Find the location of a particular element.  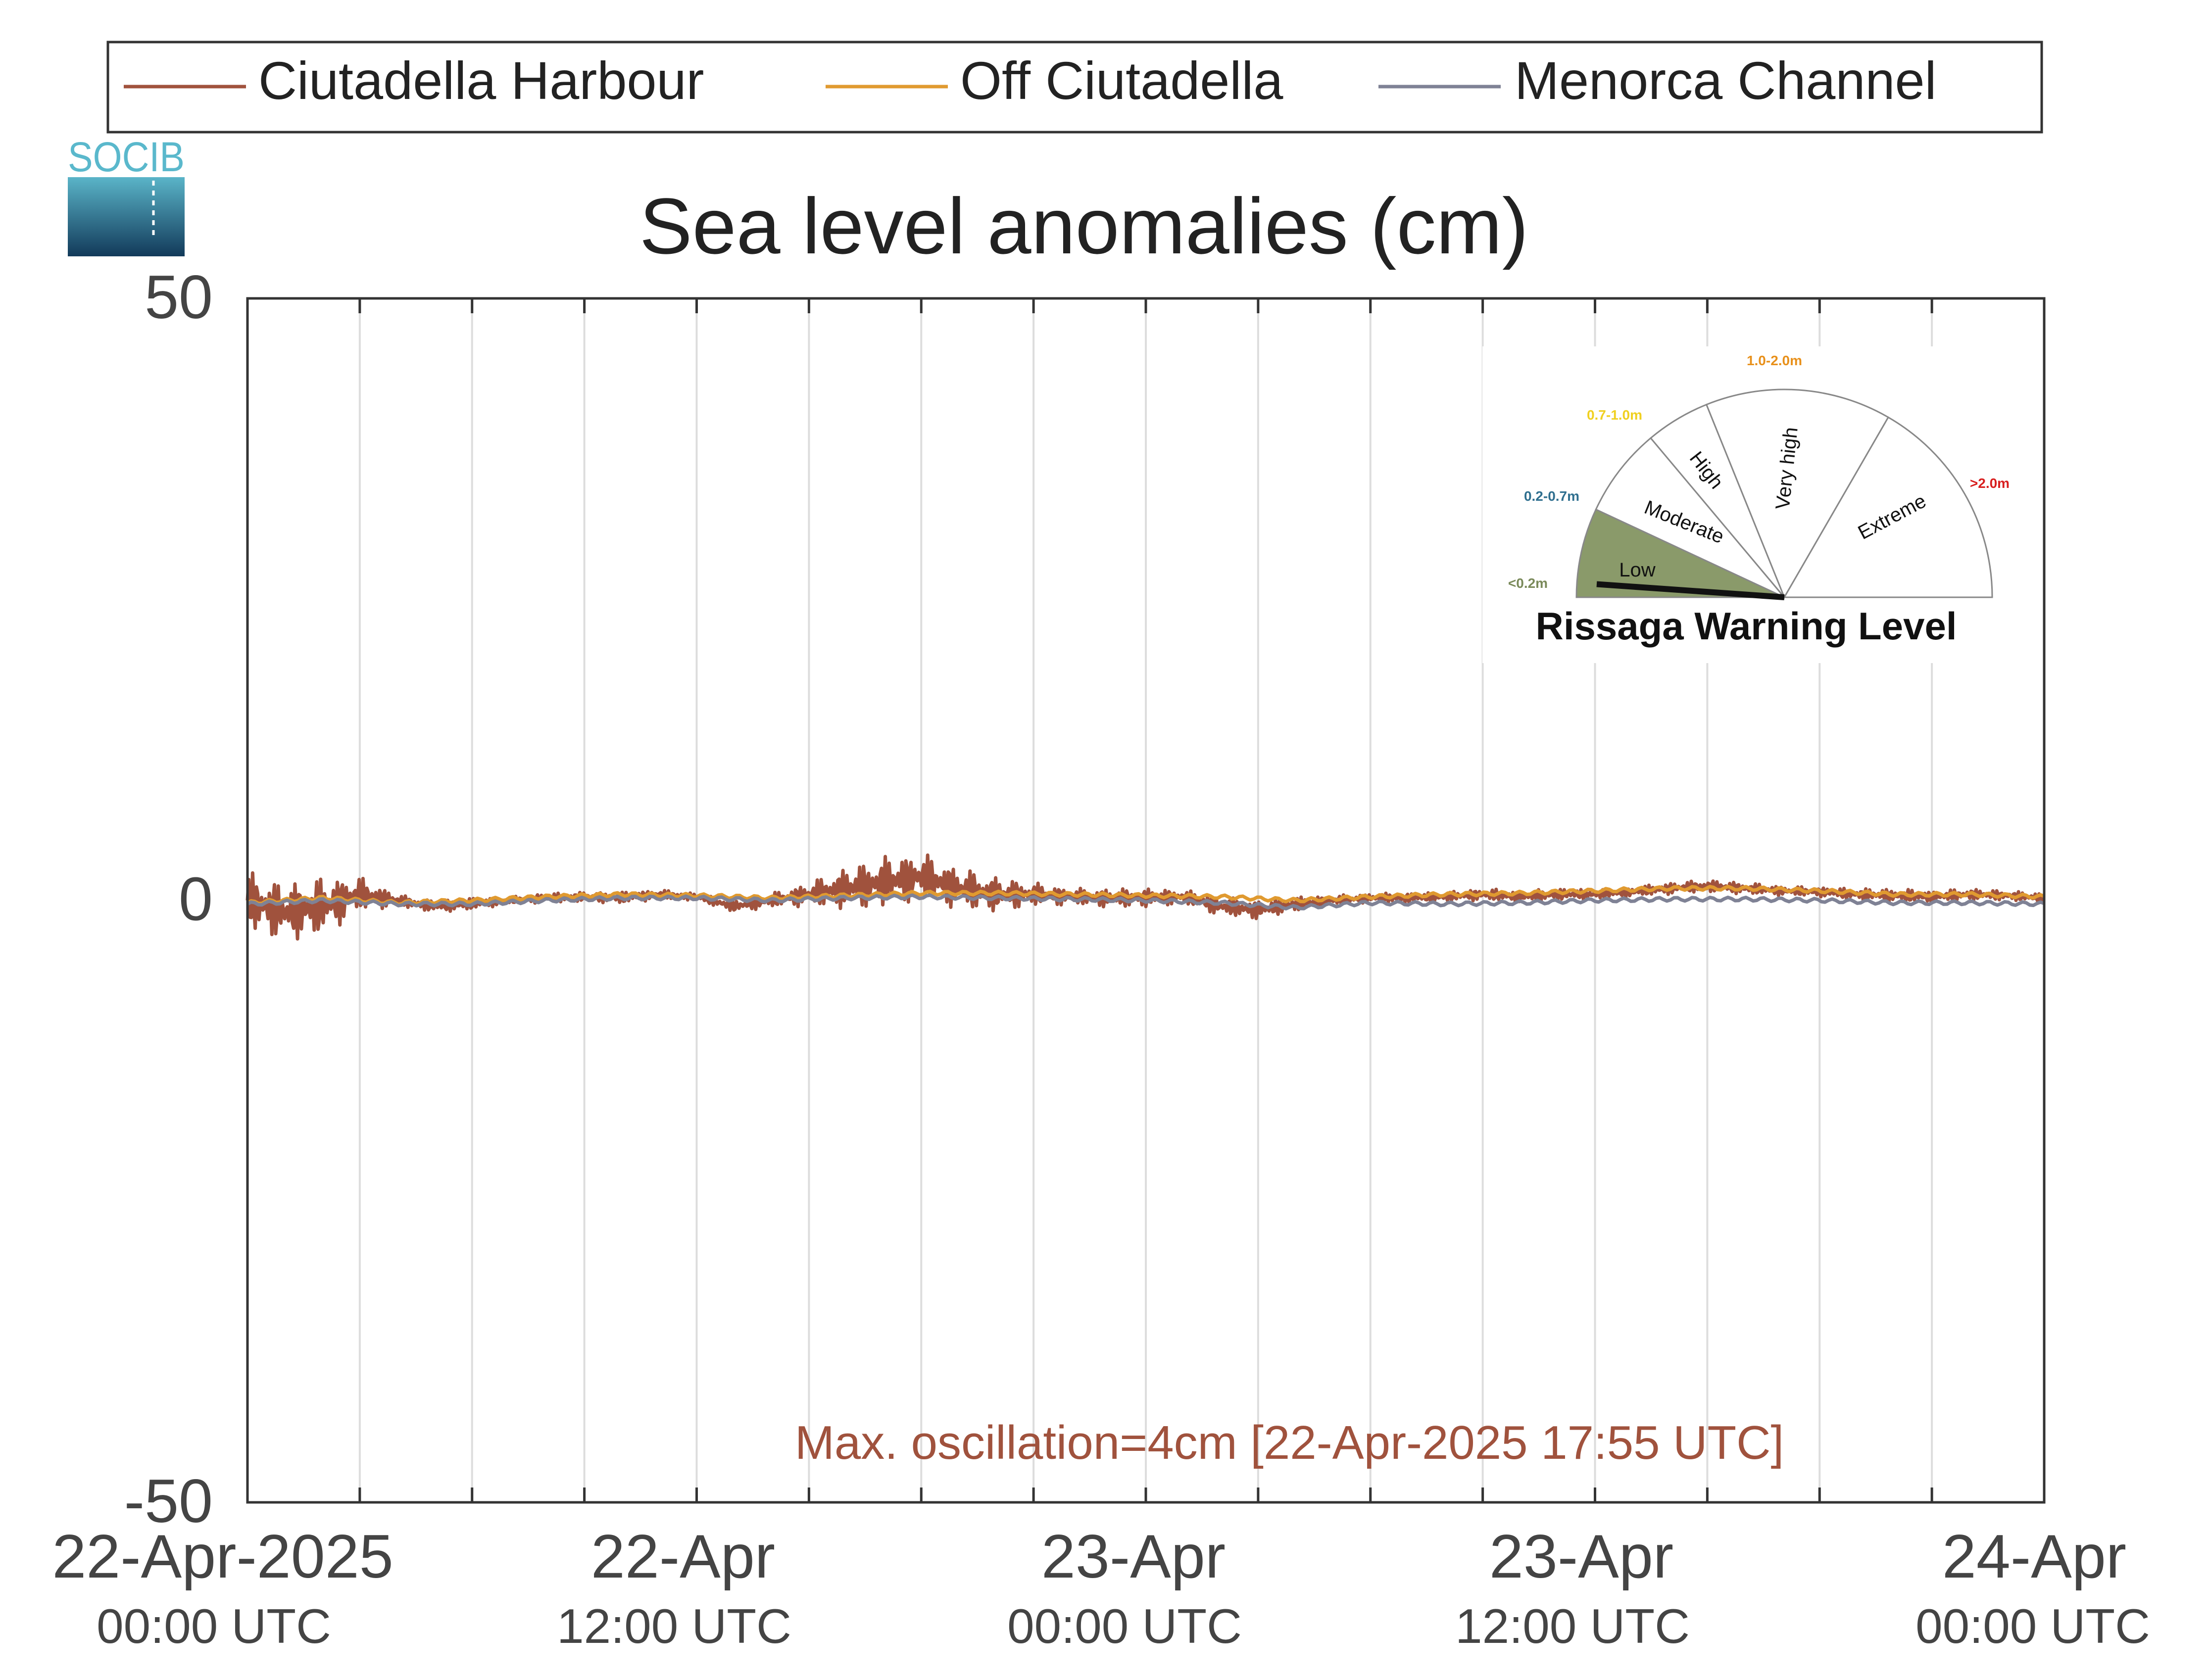

legend-item-ciutadella-harbour: Ciutadella Harbour is located at coordinates (414, 80).